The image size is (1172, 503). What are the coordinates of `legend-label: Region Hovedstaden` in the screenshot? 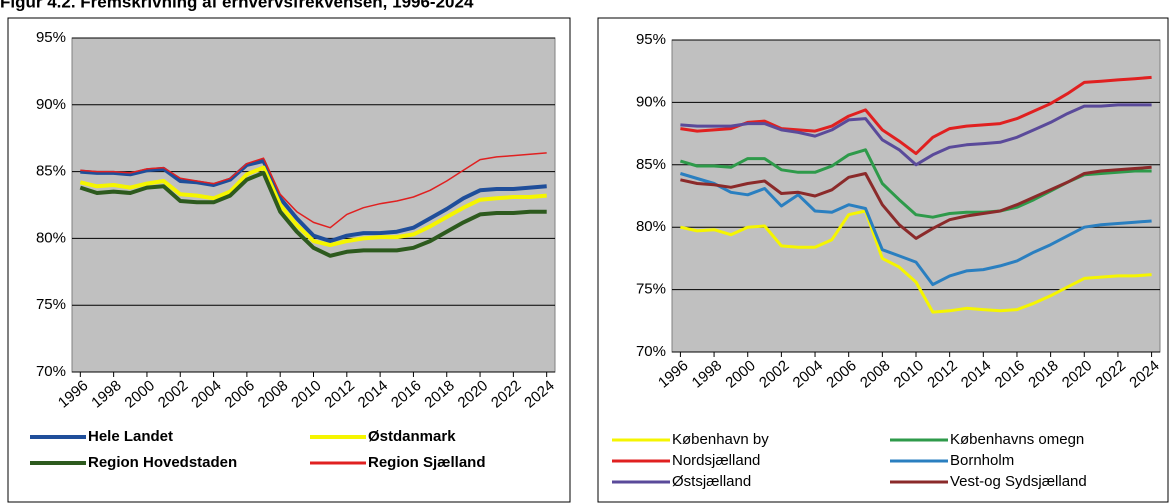 It's located at (162, 462).